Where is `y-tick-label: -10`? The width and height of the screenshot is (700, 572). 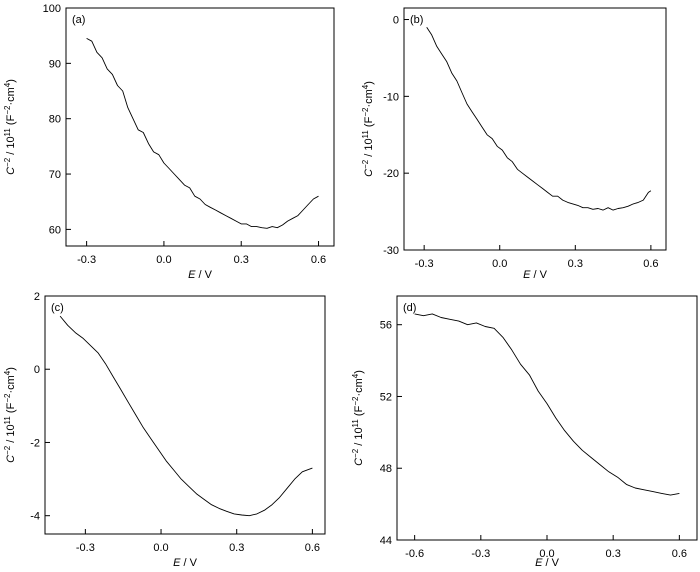 y-tick-label: -10 is located at coordinates (391, 97).